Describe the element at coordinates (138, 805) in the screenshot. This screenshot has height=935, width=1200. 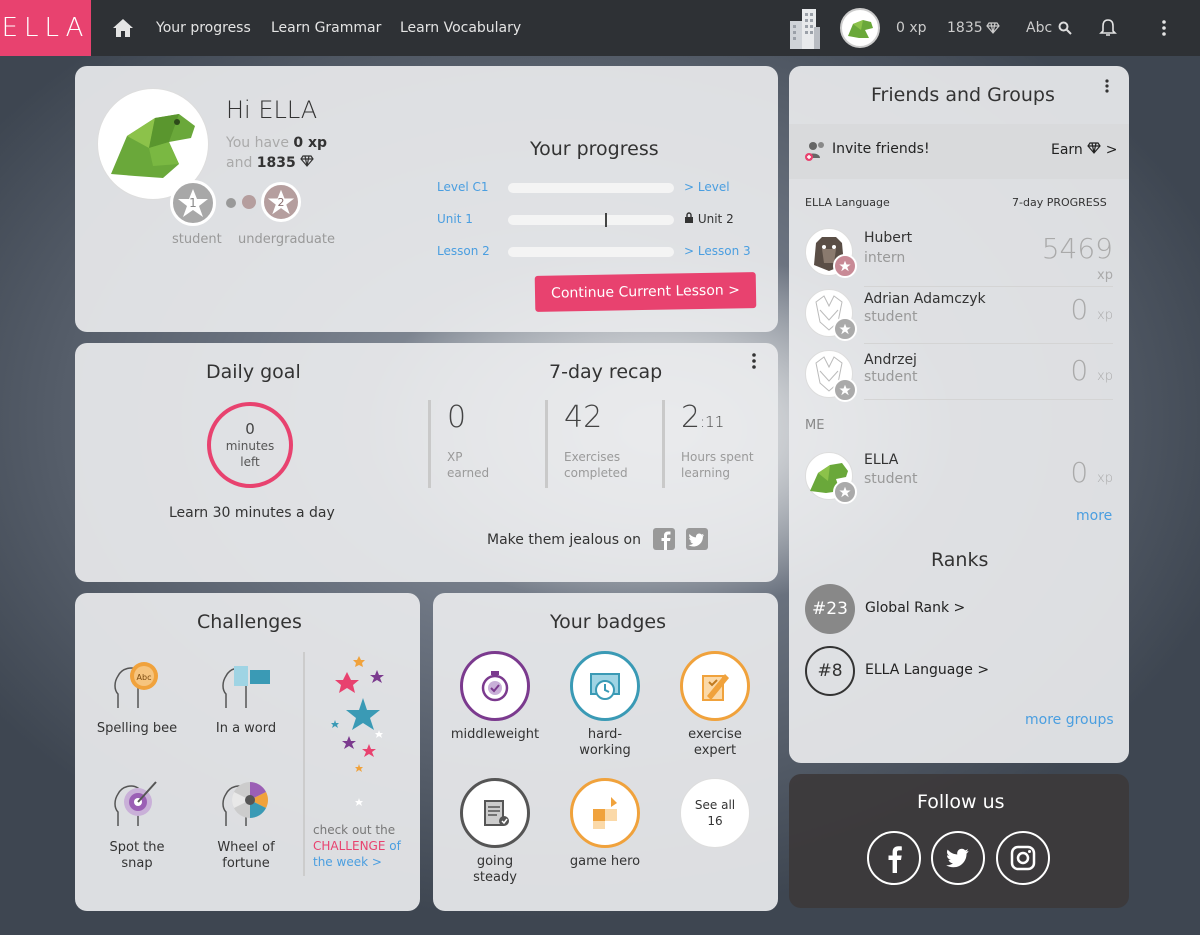
I see `spot-the-snap-icon` at that location.